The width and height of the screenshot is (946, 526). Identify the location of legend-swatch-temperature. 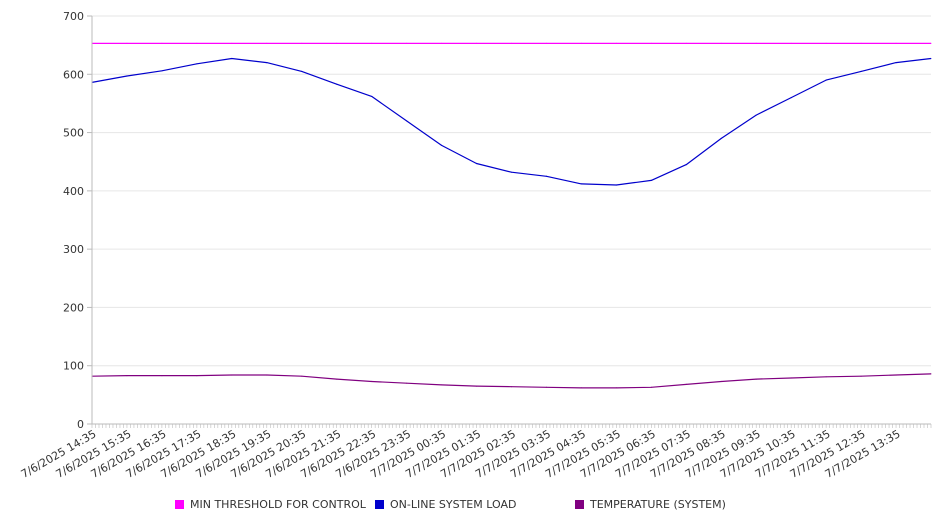
(579, 504).